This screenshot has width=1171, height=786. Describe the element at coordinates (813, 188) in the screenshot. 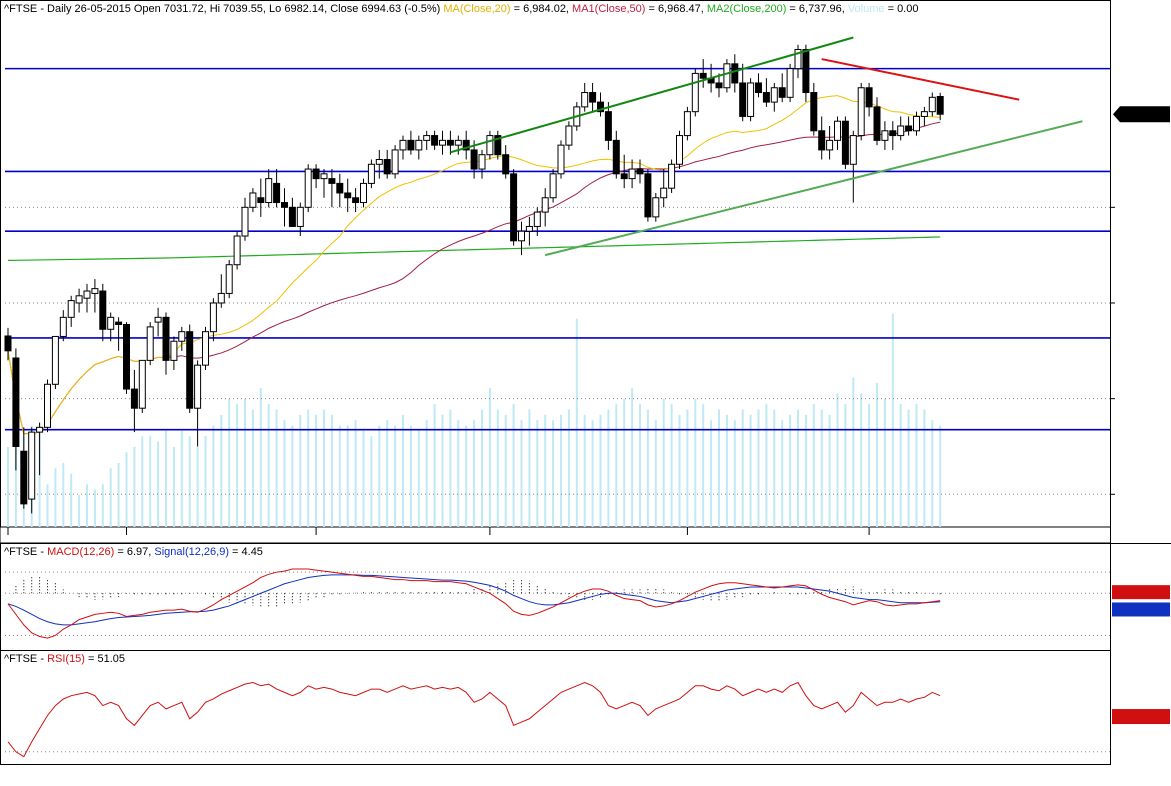

I see `trendline-lower_channel` at that location.